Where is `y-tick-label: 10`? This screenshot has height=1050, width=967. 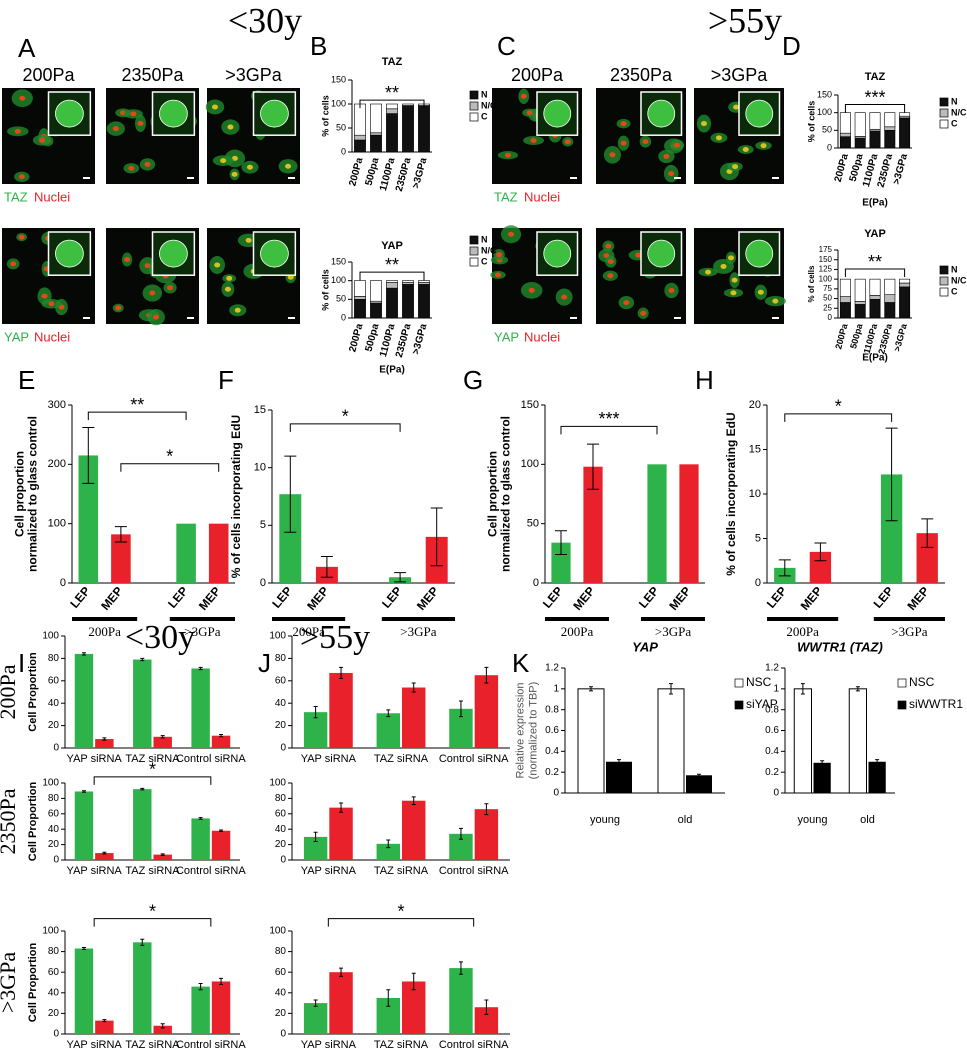
y-tick-label: 10 is located at coordinates (755, 494).